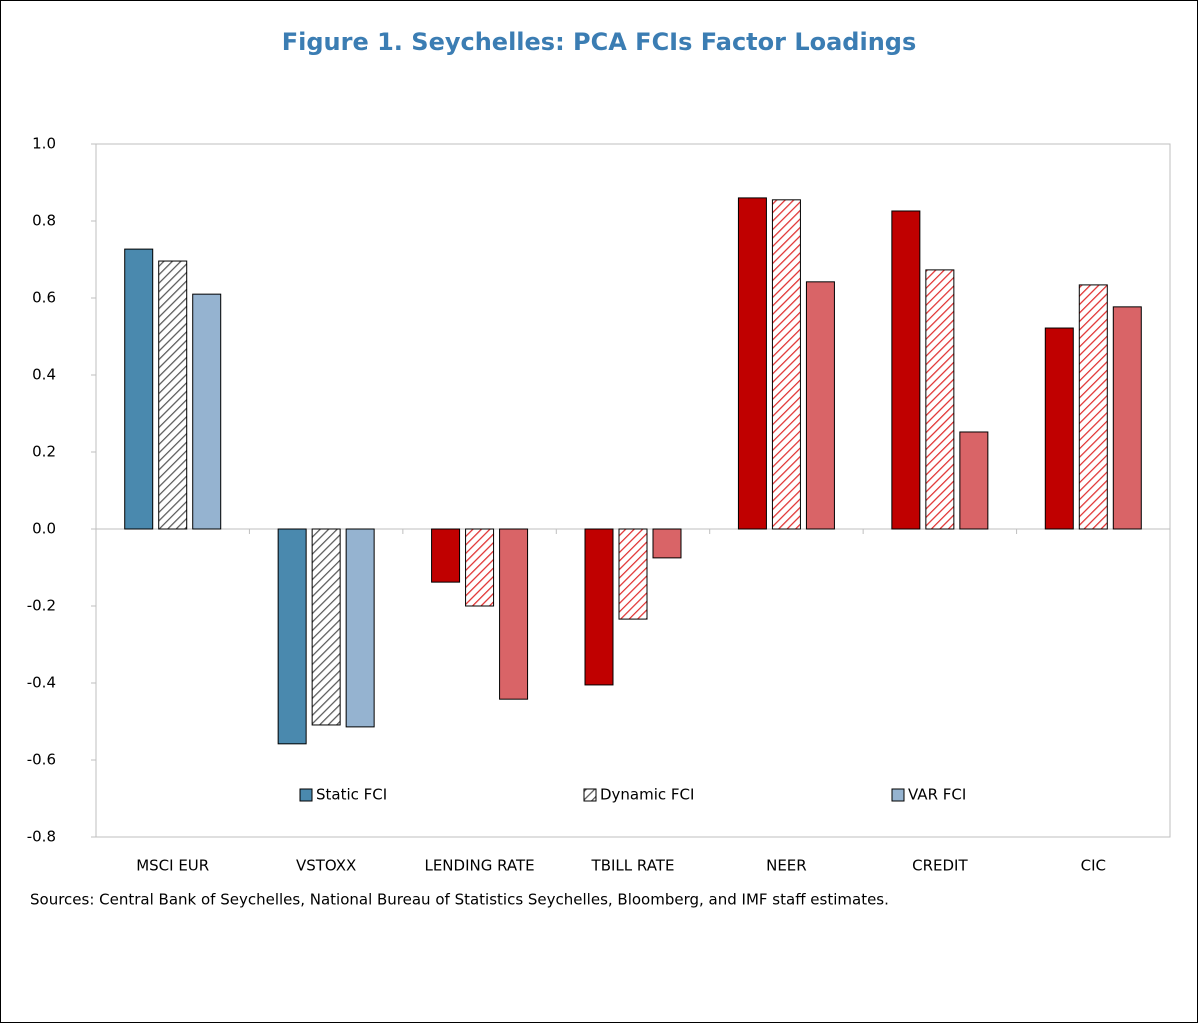 The height and width of the screenshot is (1023, 1198). What do you see at coordinates (351, 795) in the screenshot?
I see `legend-label: Static FCI` at bounding box center [351, 795].